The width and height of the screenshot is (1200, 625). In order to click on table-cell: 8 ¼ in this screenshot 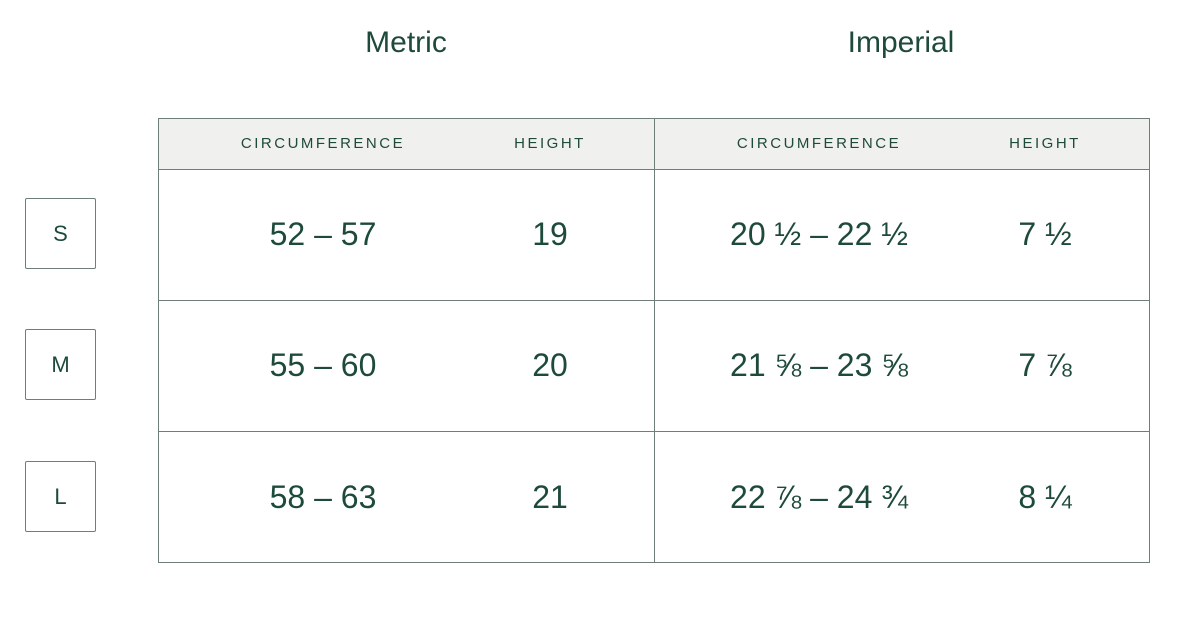, I will do `click(1045, 497)`.